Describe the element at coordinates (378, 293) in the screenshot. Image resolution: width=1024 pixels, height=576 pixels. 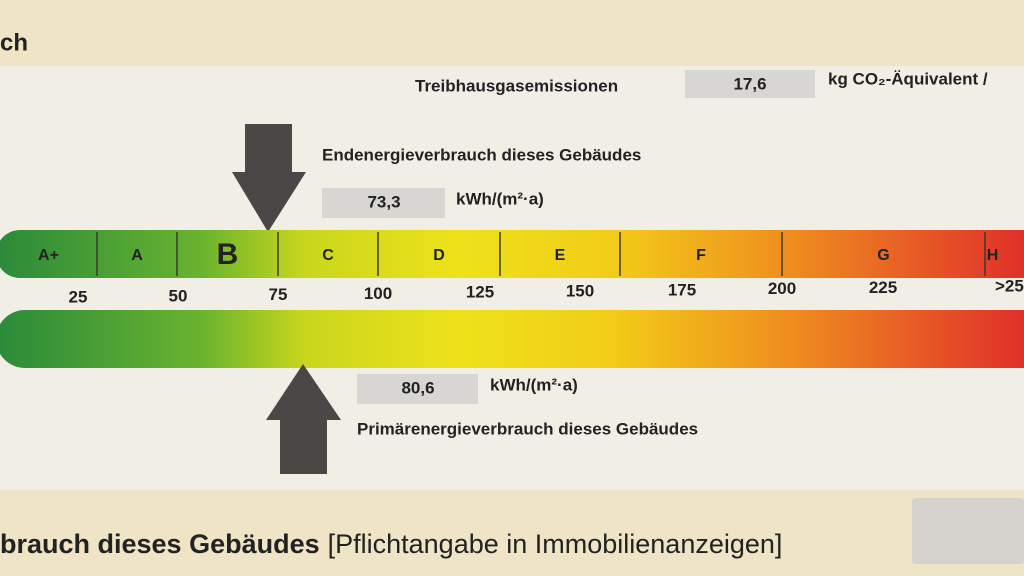
I see `scale-tick: 100` at that location.